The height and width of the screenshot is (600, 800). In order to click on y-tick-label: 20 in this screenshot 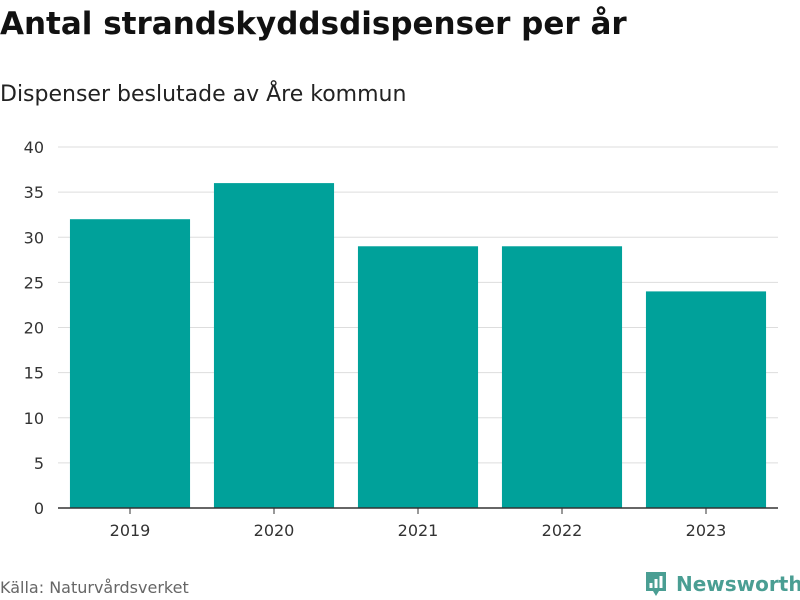, I will do `click(34, 328)`.